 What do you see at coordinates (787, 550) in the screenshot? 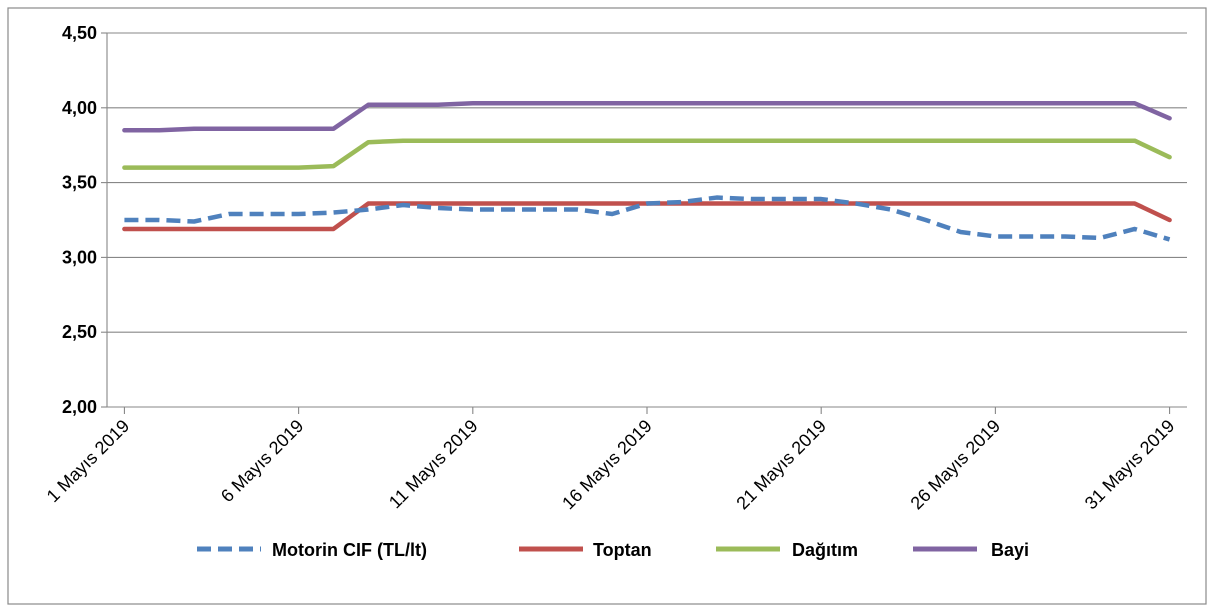
I see `legend-item-2: Dağıtım` at bounding box center [787, 550].